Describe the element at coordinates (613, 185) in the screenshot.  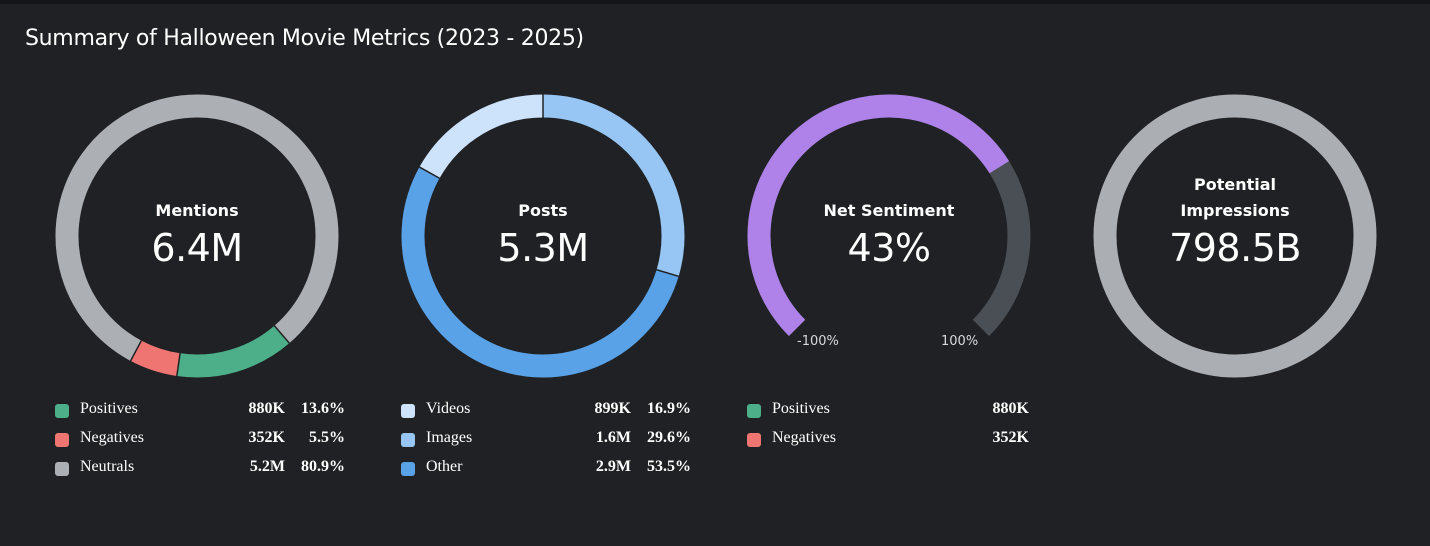
I see `slice-images` at that location.